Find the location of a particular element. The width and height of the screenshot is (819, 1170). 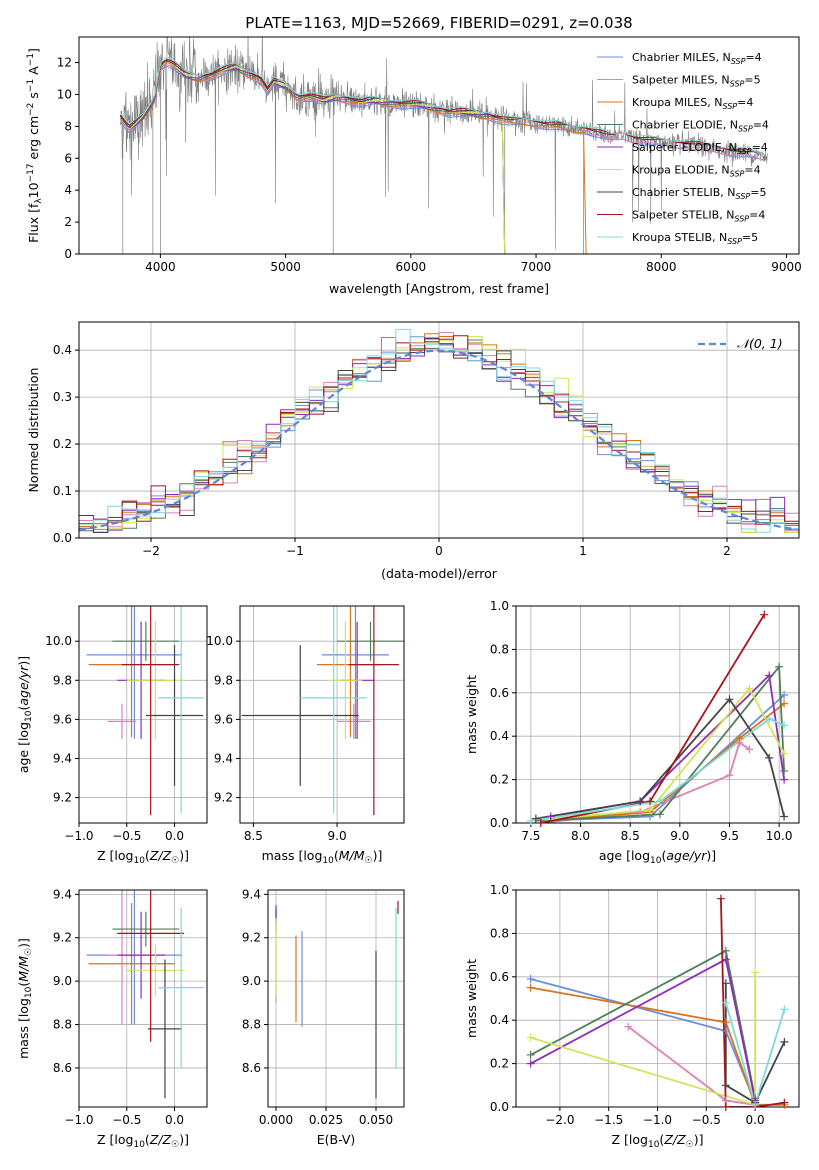

weight-vs-age-marks is located at coordinates (657, 718).